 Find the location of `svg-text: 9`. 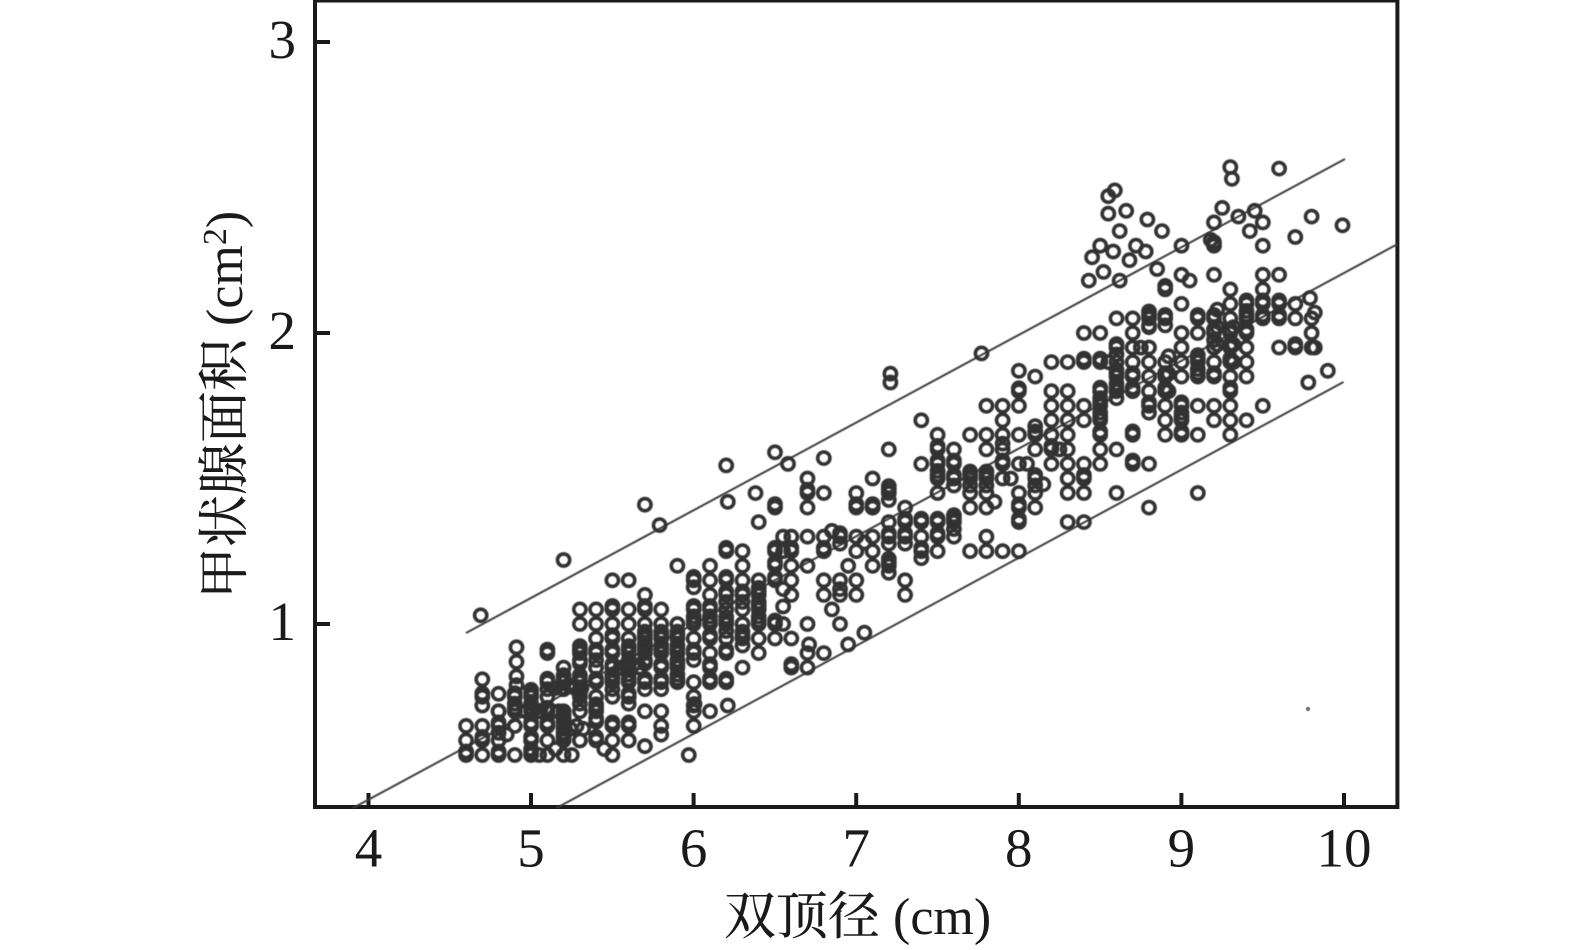

svg-text: 9 is located at coordinates (1182, 848).